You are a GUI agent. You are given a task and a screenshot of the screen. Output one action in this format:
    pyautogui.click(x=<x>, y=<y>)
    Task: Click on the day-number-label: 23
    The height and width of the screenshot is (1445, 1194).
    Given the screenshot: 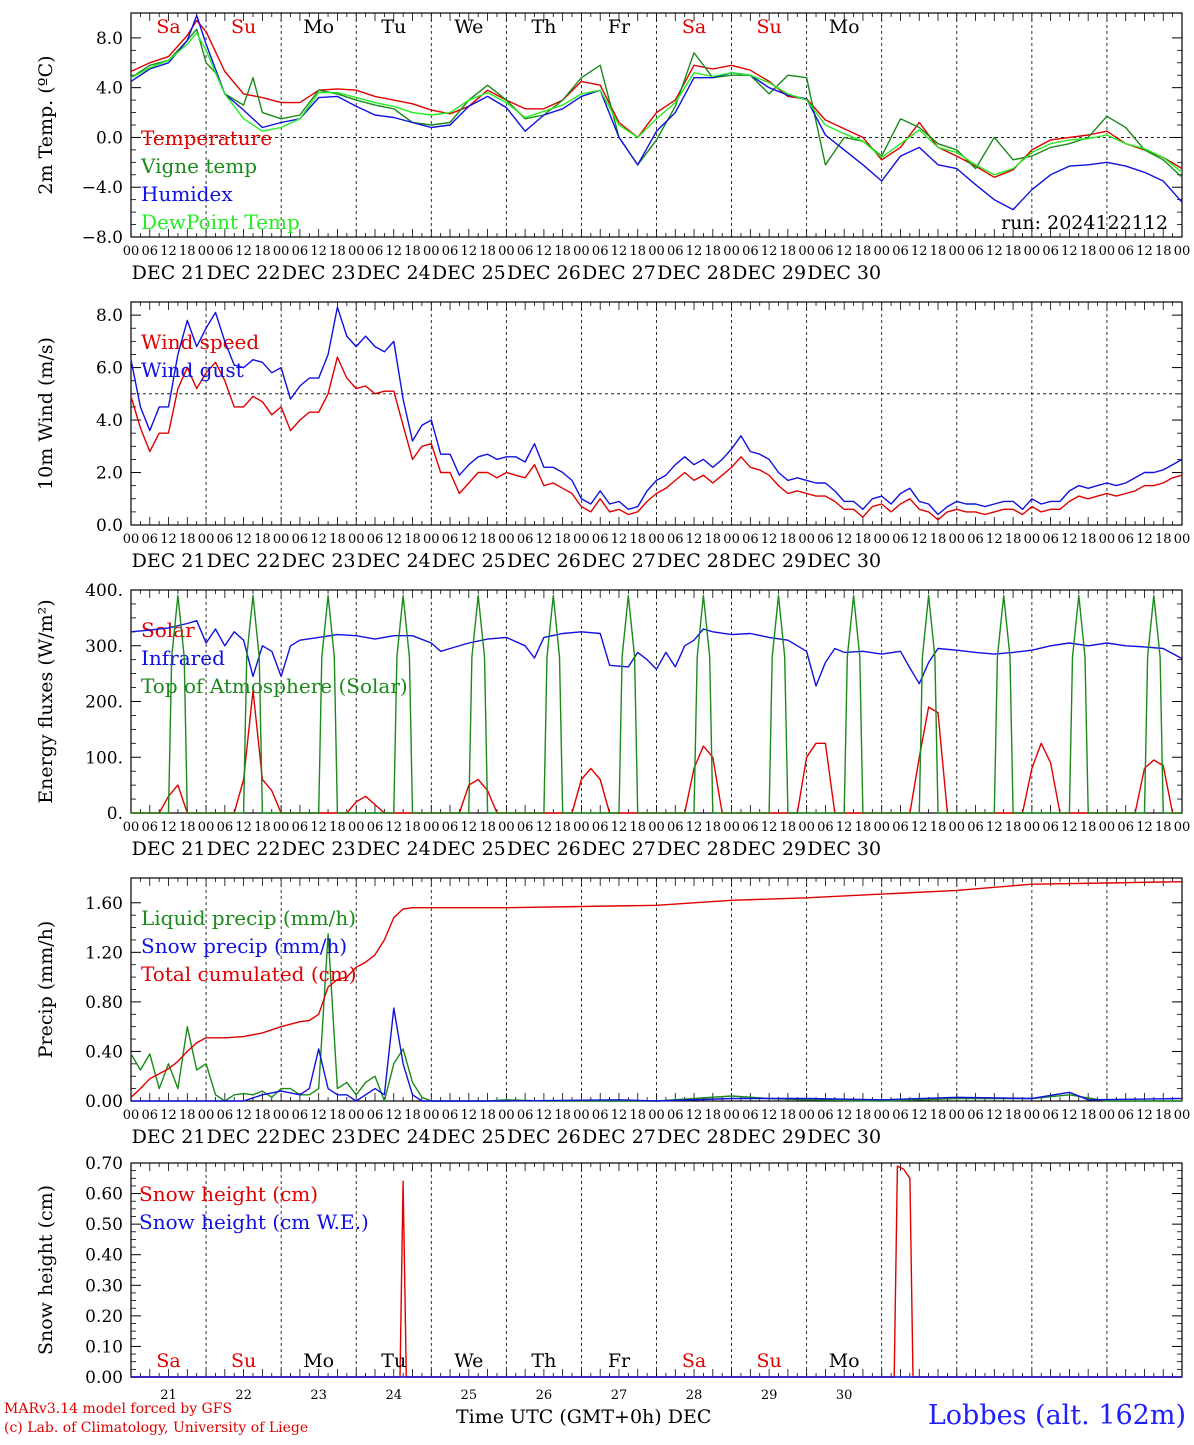 What is the action you would take?
    pyautogui.click(x=318, y=1395)
    